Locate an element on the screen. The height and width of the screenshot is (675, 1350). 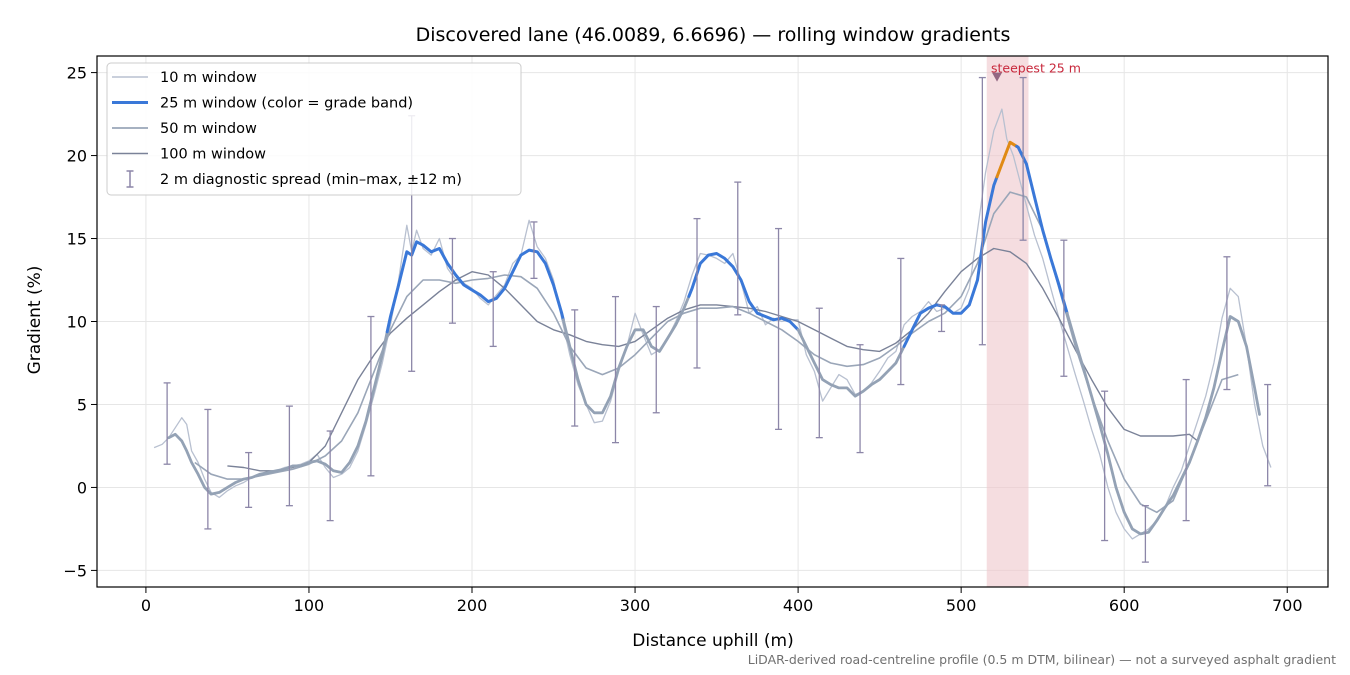
x-axis-label: Distance uphill (m) is located at coordinates (712, 641).